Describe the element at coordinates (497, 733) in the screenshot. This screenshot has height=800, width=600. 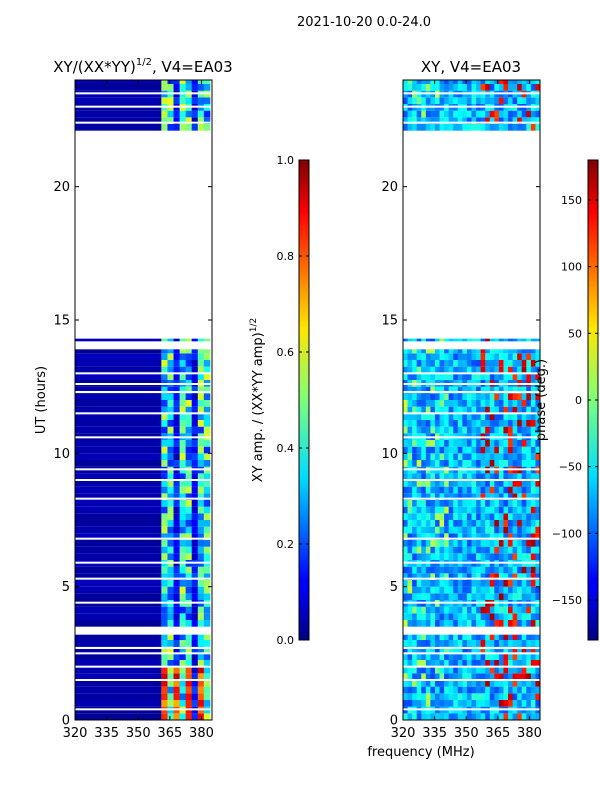
I see `phase-x-tick-label: 365` at that location.